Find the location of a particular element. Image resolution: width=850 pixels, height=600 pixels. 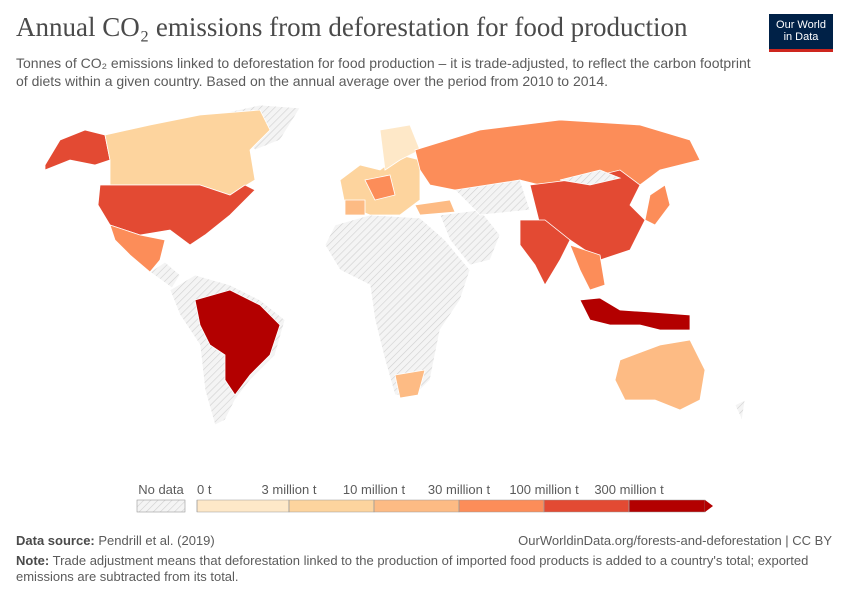

logo-text: Our World is located at coordinates (801, 25).